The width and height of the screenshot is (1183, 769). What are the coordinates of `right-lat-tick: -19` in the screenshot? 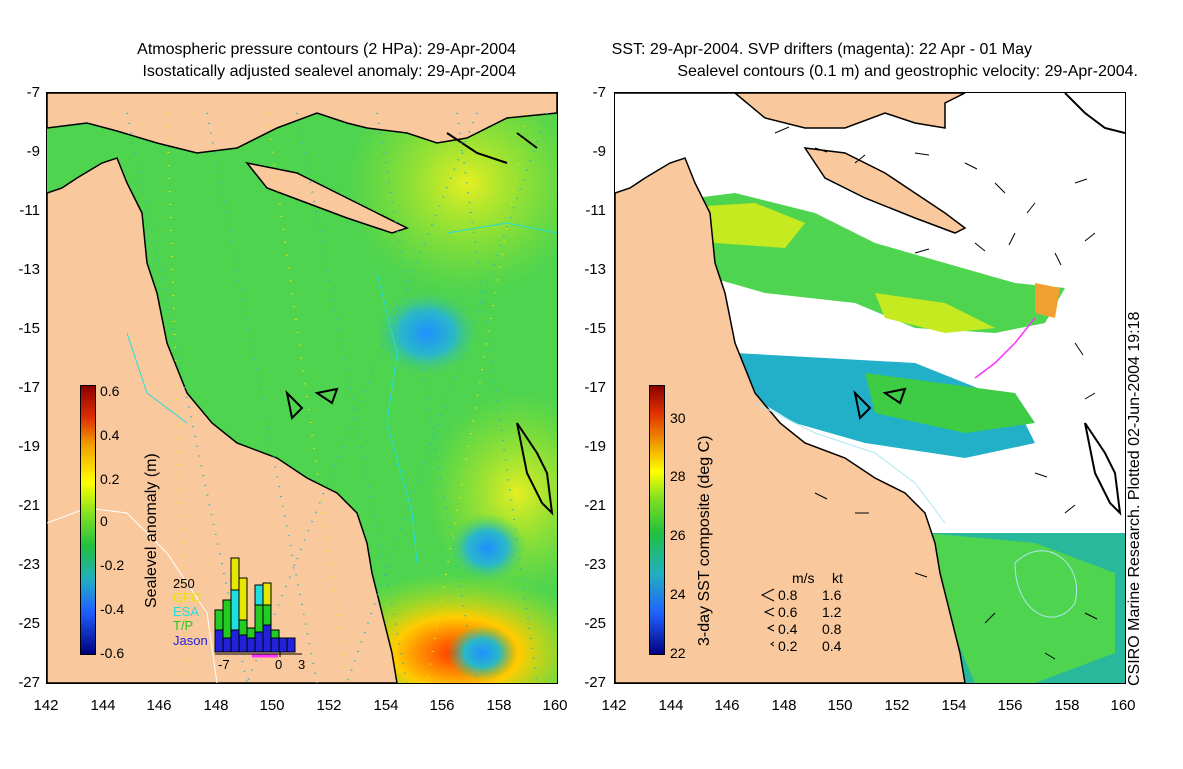 It's located at (595, 446).